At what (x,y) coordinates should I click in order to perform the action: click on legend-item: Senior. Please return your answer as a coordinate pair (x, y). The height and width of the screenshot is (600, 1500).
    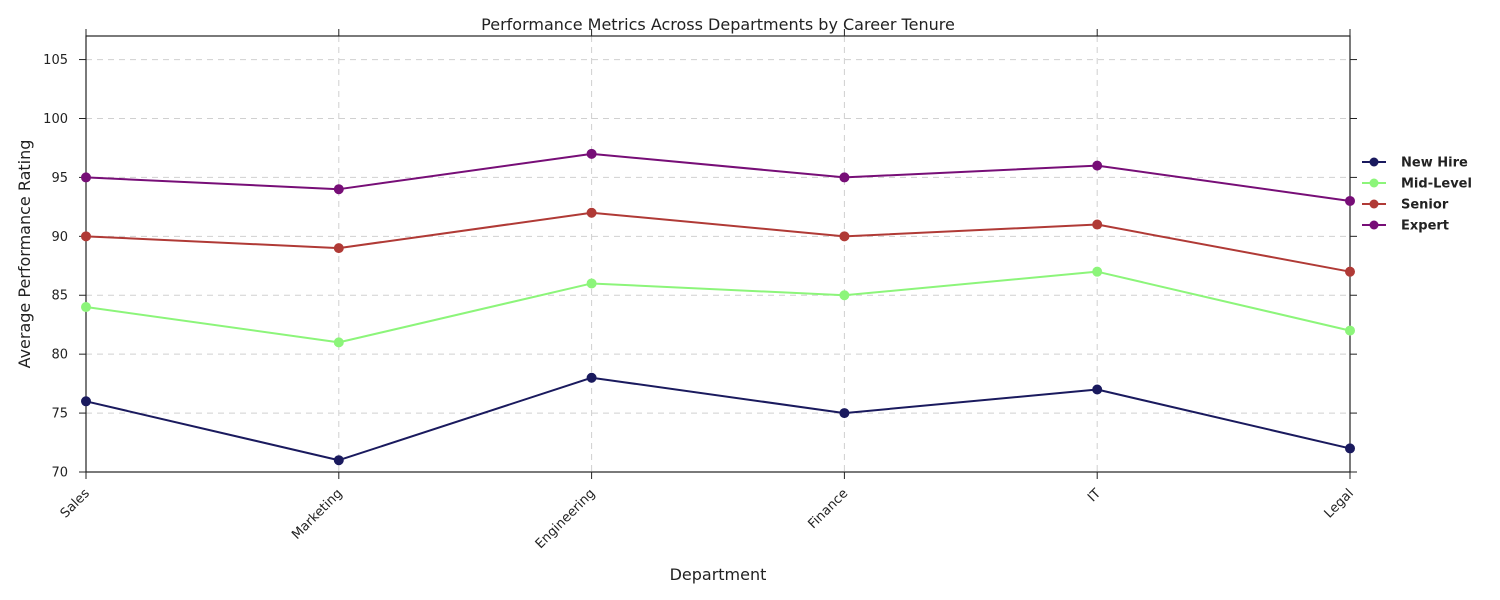
    Looking at the image, I should click on (1405, 205).